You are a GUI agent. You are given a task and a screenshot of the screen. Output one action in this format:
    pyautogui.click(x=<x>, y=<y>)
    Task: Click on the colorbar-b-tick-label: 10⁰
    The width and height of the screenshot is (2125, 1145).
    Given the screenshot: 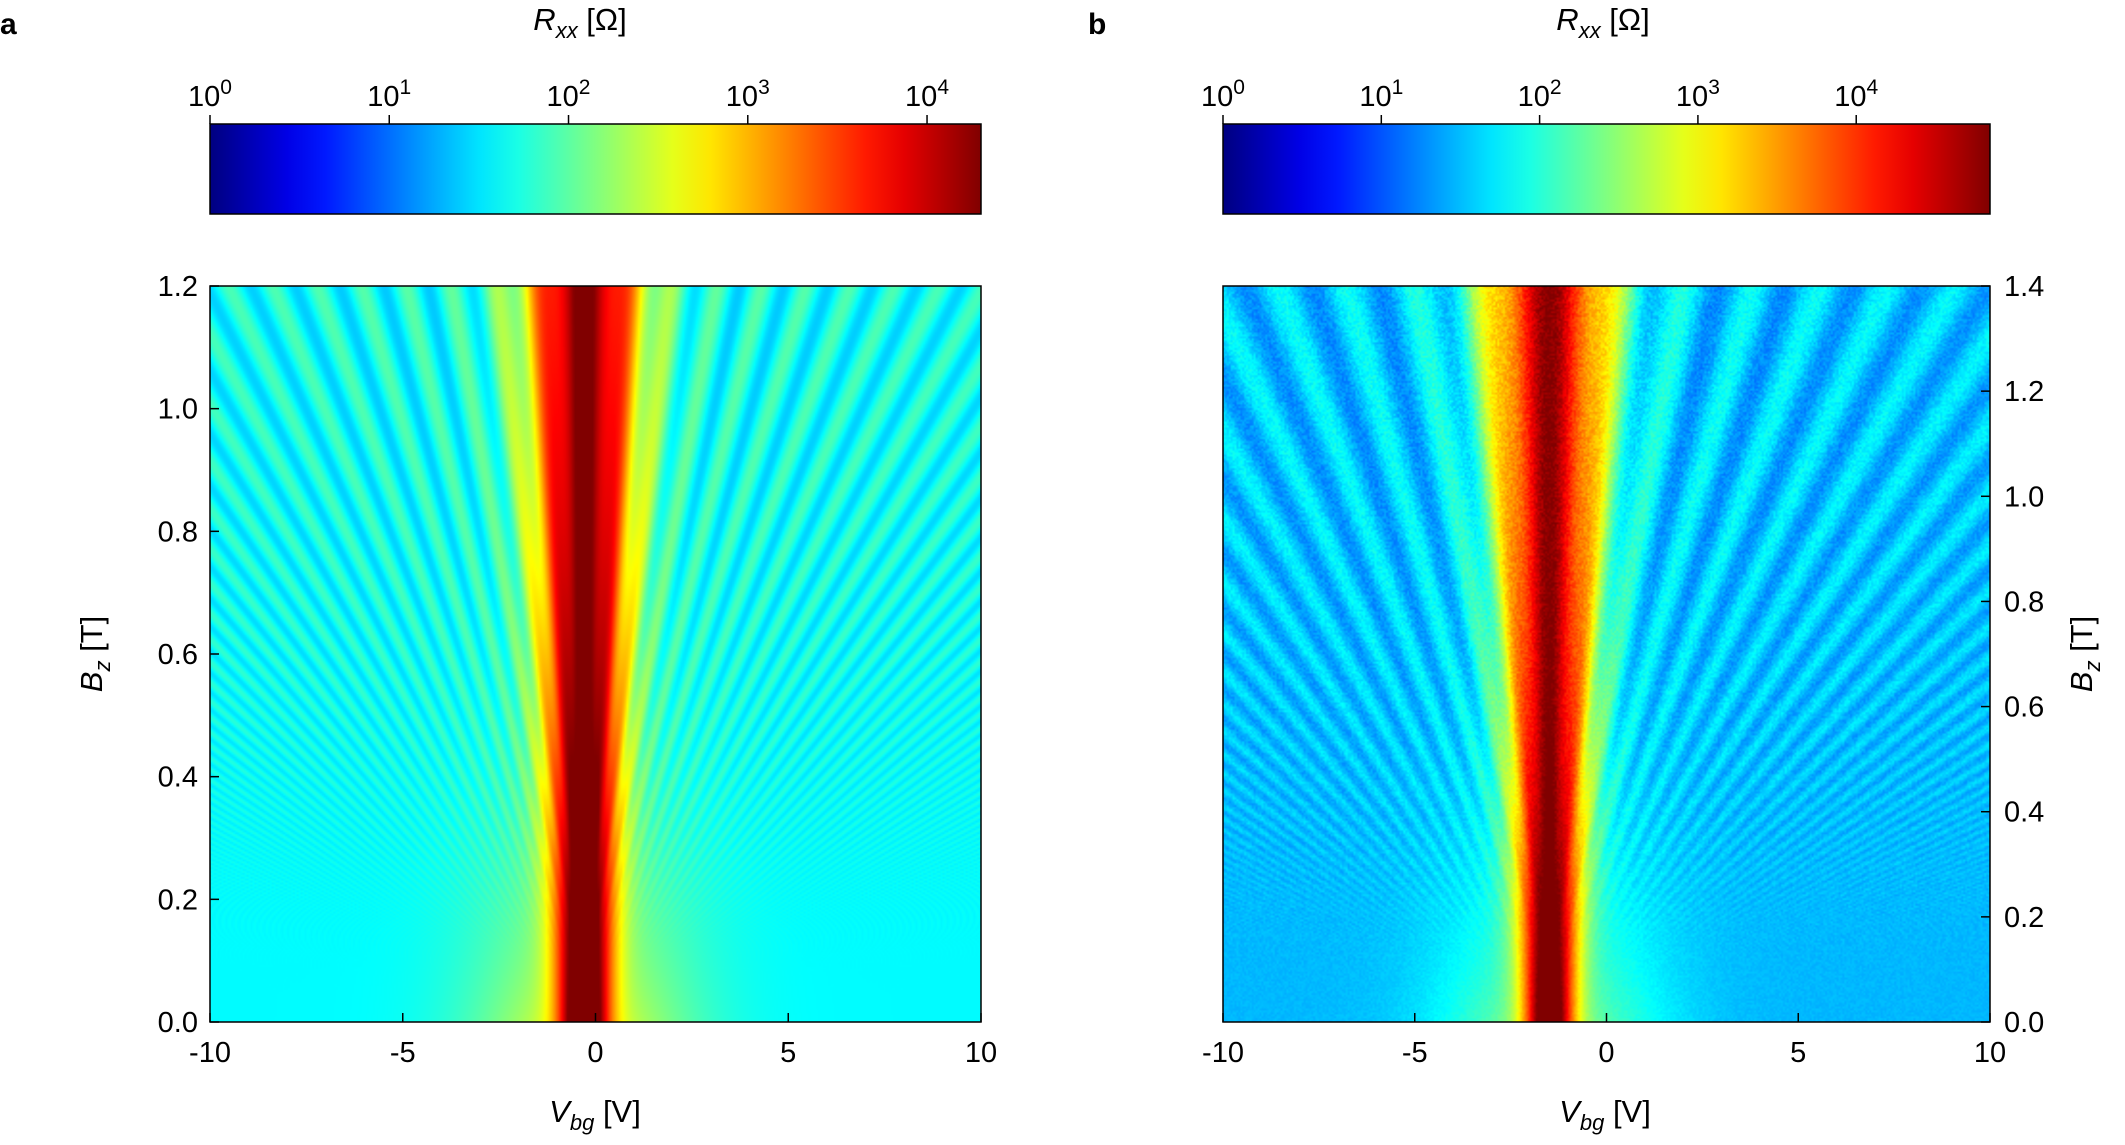 What is the action you would take?
    pyautogui.click(x=1223, y=94)
    